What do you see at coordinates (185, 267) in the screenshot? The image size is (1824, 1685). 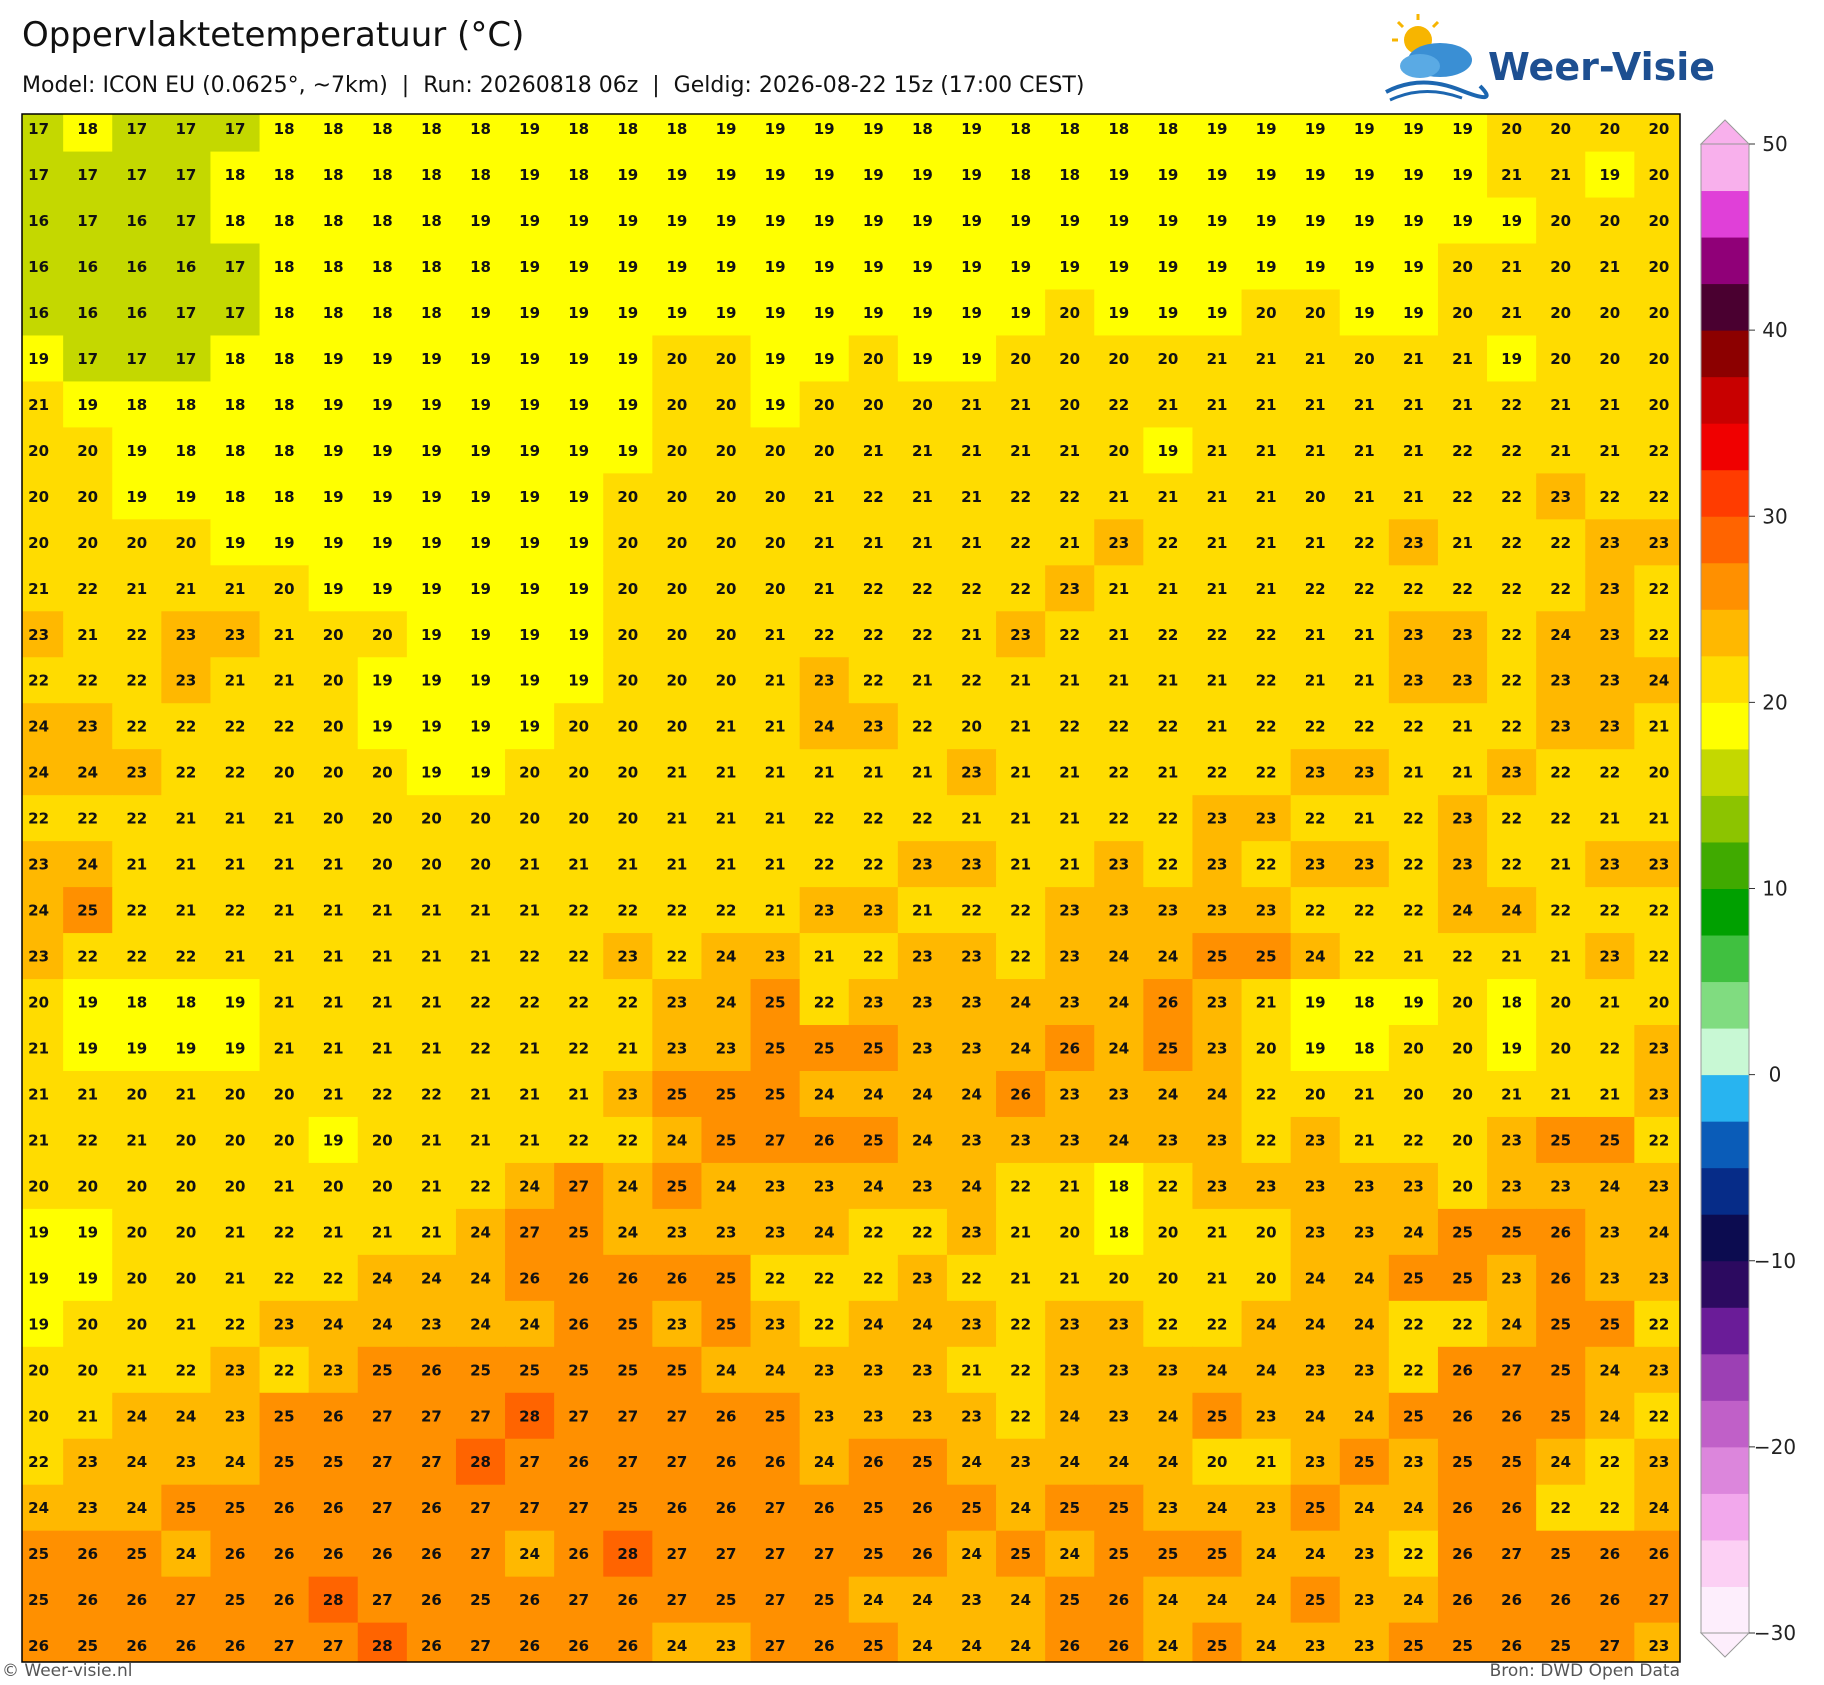 I see `temperature-label: 16` at bounding box center [185, 267].